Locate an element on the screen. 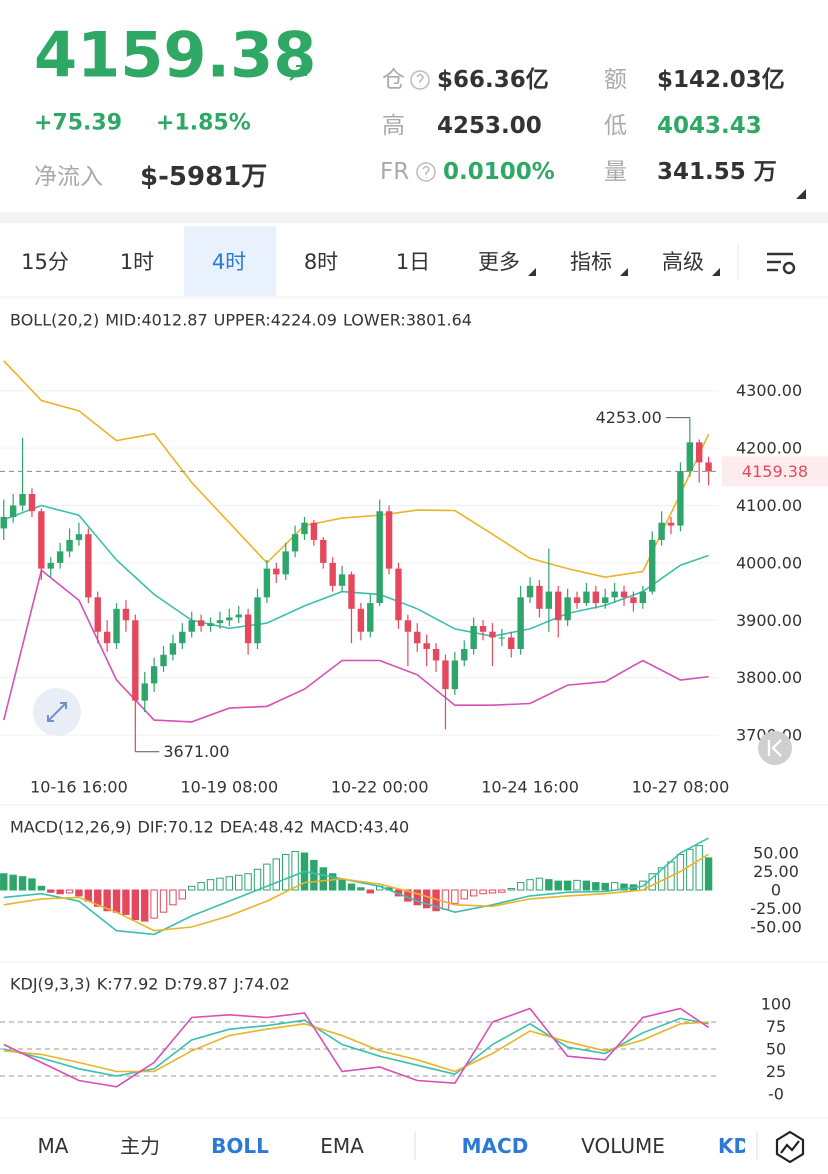 Image resolution: width=828 pixels, height=1174 pixels. chart-mode-icon is located at coordinates (790, 1147).